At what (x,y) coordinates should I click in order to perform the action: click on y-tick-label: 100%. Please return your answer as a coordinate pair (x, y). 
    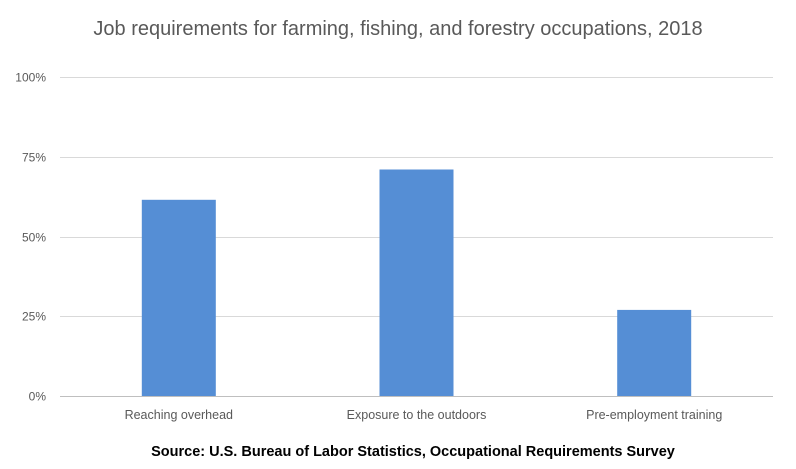
    Looking at the image, I should click on (30, 78).